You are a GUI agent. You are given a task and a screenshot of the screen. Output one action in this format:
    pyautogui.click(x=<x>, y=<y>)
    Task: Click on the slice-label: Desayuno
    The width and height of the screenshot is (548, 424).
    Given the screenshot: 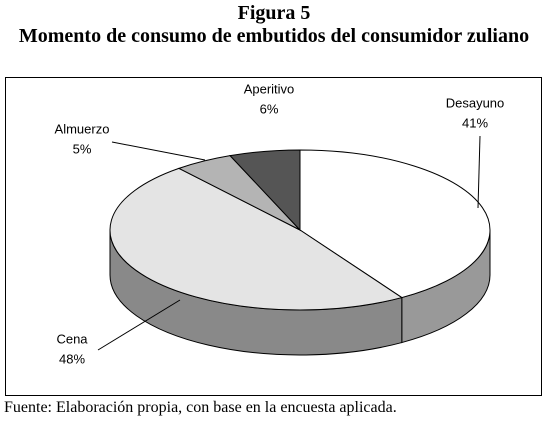 What is the action you would take?
    pyautogui.click(x=475, y=102)
    